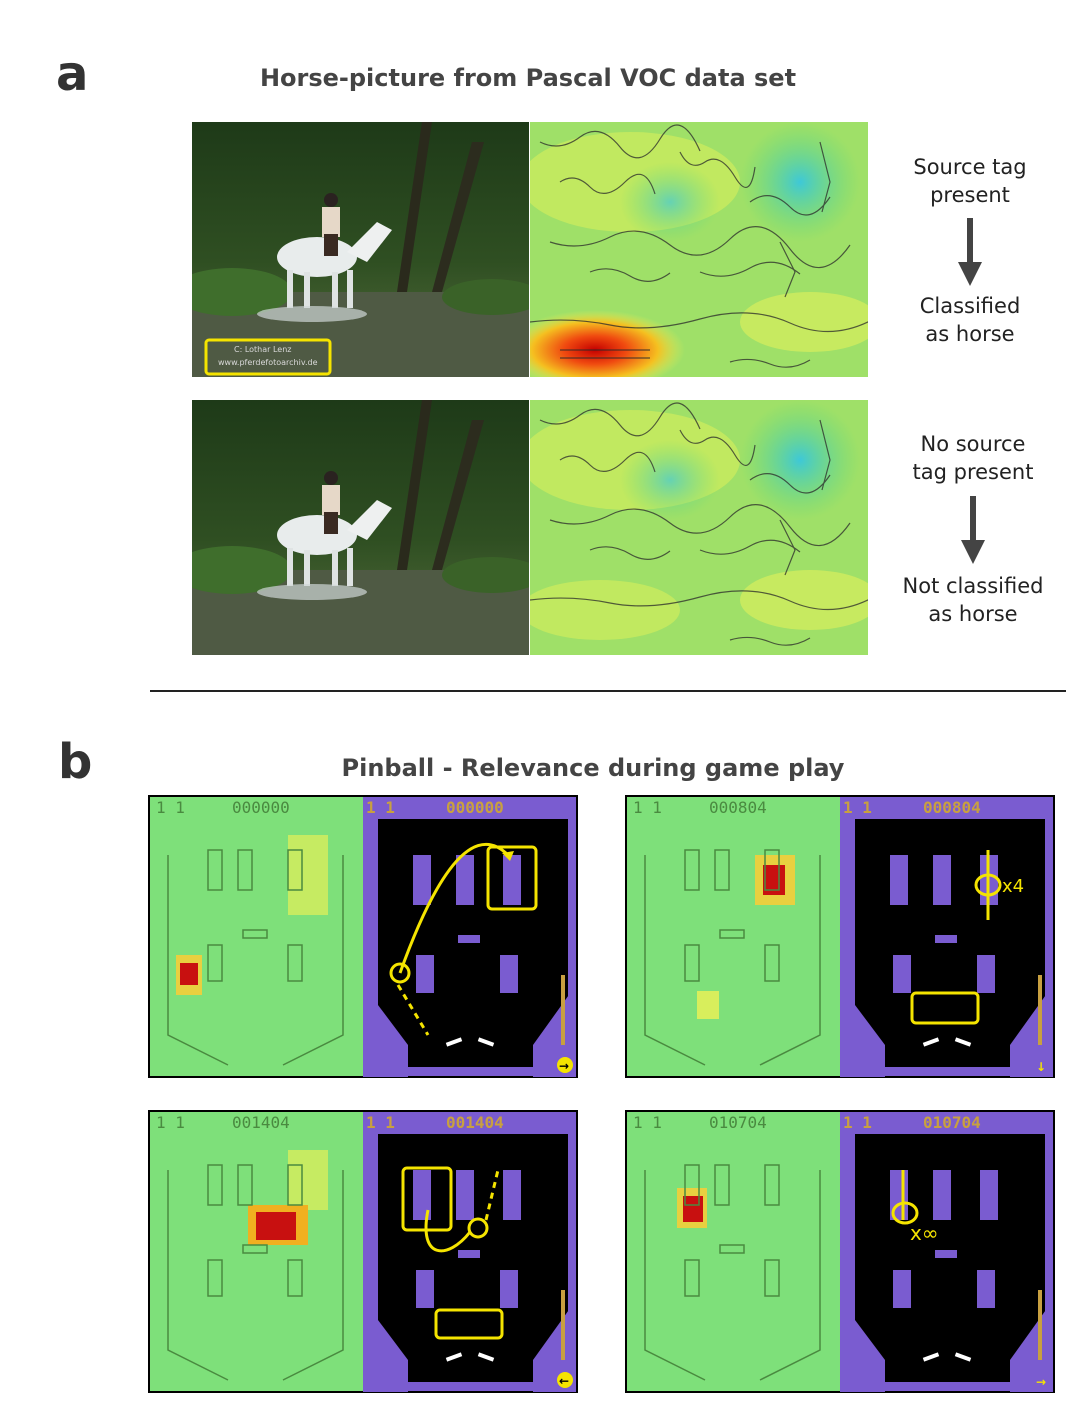 The height and width of the screenshot is (1418, 1066). What do you see at coordinates (75, 762) in the screenshot?
I see `panel-b-letter: b` at bounding box center [75, 762].